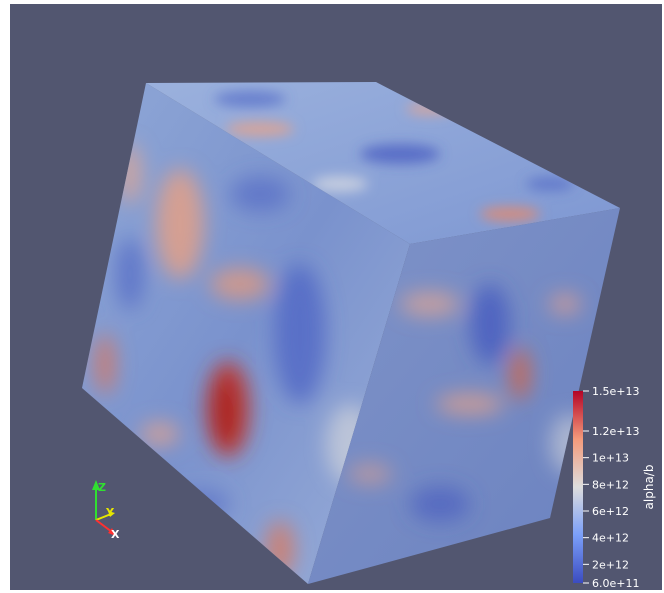 The width and height of the screenshot is (664, 593). Describe the element at coordinates (615, 583) in the screenshot. I see `scalar-bar-tick-label: 6.0e+11` at that location.